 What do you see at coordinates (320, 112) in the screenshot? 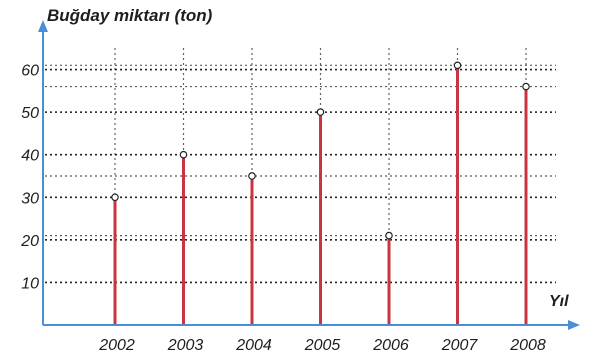
I see `marker-2005` at bounding box center [320, 112].